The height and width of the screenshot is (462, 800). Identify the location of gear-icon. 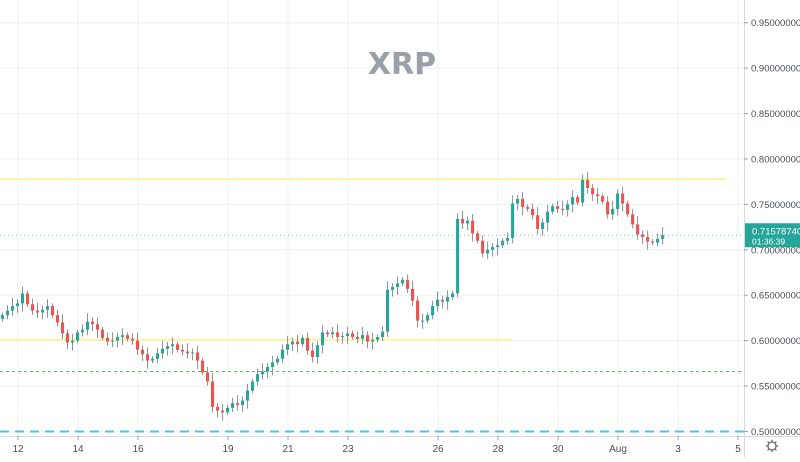
(772, 446).